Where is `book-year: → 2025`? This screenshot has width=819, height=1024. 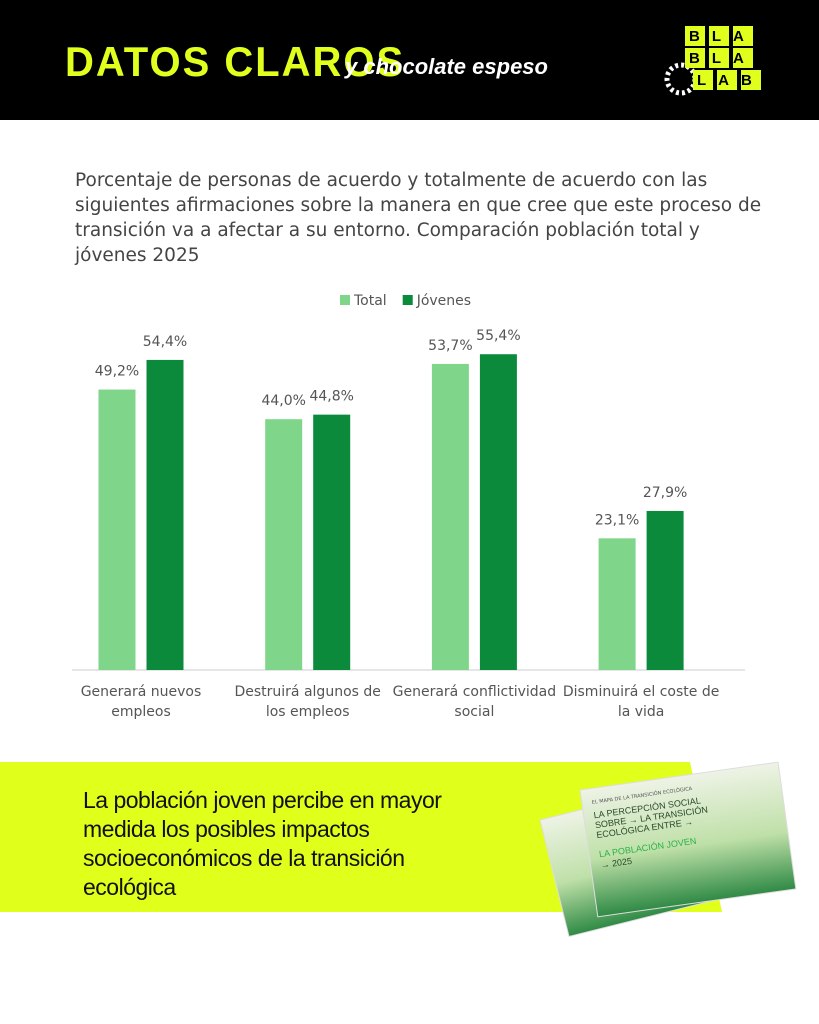
book-year: → 2025 is located at coordinates (616, 863).